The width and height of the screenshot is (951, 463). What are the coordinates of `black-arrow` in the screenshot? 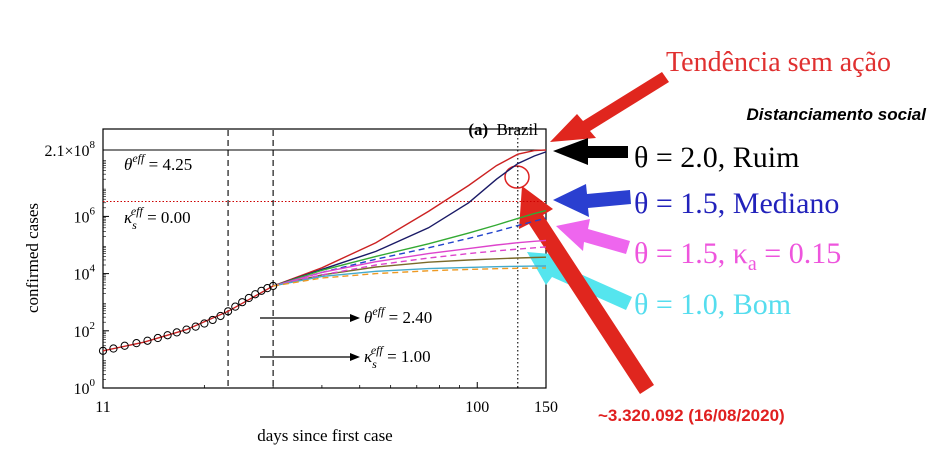 It's located at (590, 151).